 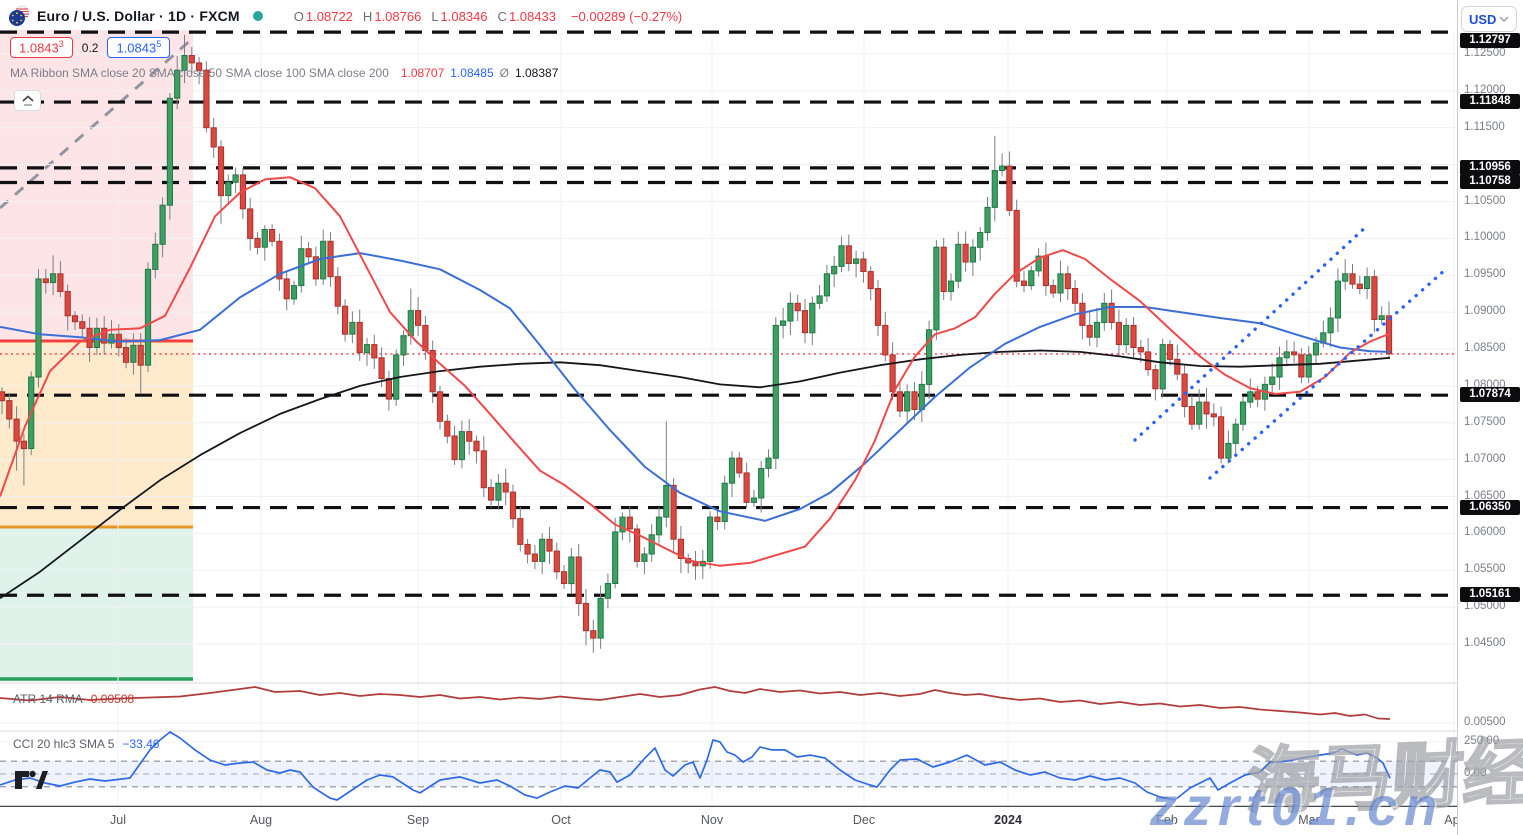 What do you see at coordinates (1485, 421) in the screenshot?
I see `price-tick: 1.07500` at bounding box center [1485, 421].